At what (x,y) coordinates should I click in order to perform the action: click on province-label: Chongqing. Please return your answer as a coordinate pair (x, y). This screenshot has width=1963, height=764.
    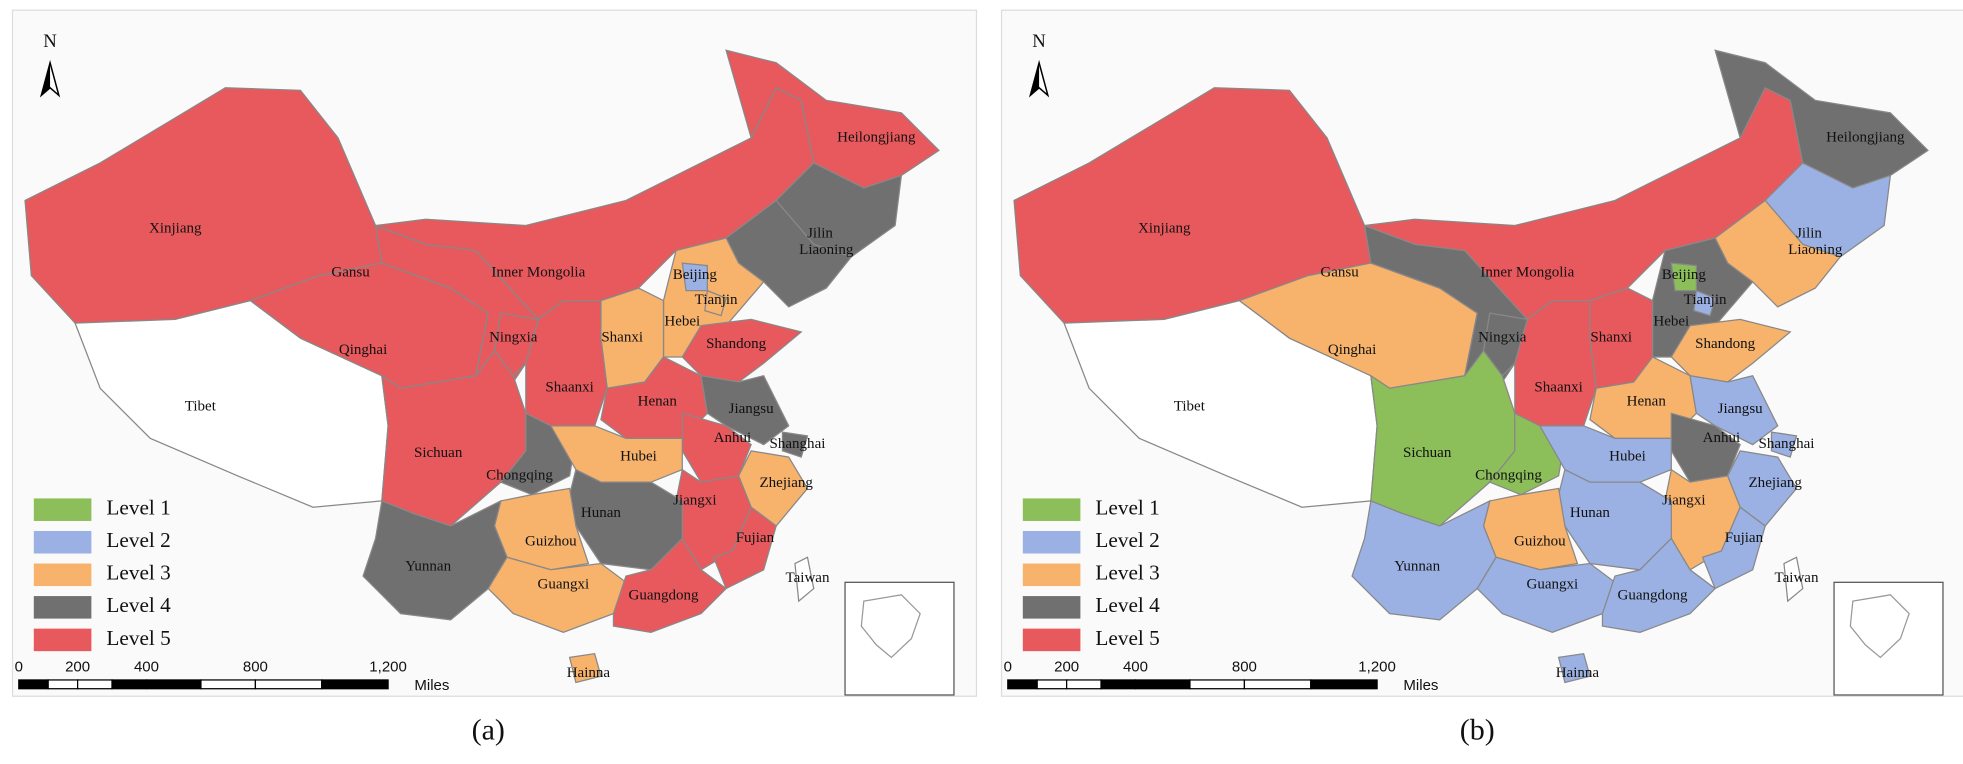
    Looking at the image, I should click on (519, 475).